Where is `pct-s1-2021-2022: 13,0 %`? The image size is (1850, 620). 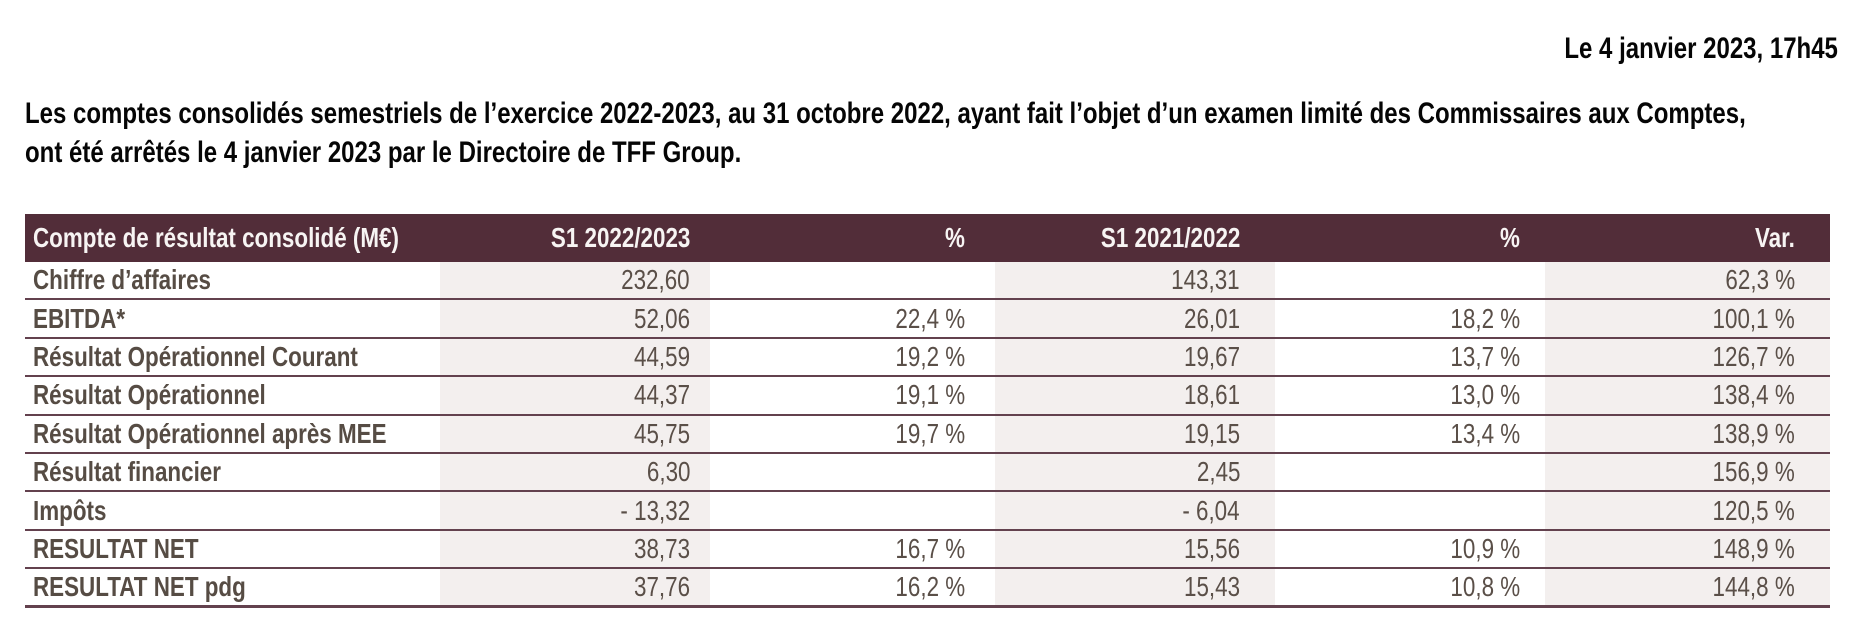 pct-s1-2021-2022: 13,0 % is located at coordinates (1410, 395).